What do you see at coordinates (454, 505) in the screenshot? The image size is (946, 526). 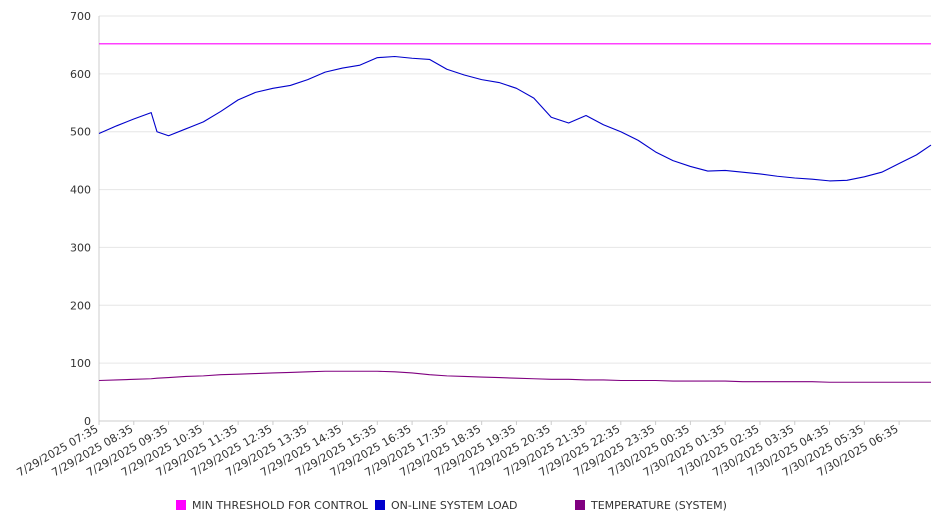 I see `legend-label-system-load: ON-LINE SYSTEM LOAD` at bounding box center [454, 505].